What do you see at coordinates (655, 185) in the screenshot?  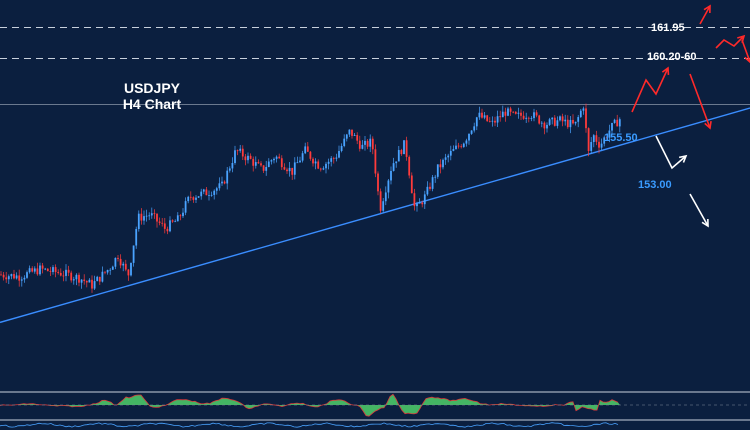 I see `support-label-153-00: 153.00` at bounding box center [655, 185].